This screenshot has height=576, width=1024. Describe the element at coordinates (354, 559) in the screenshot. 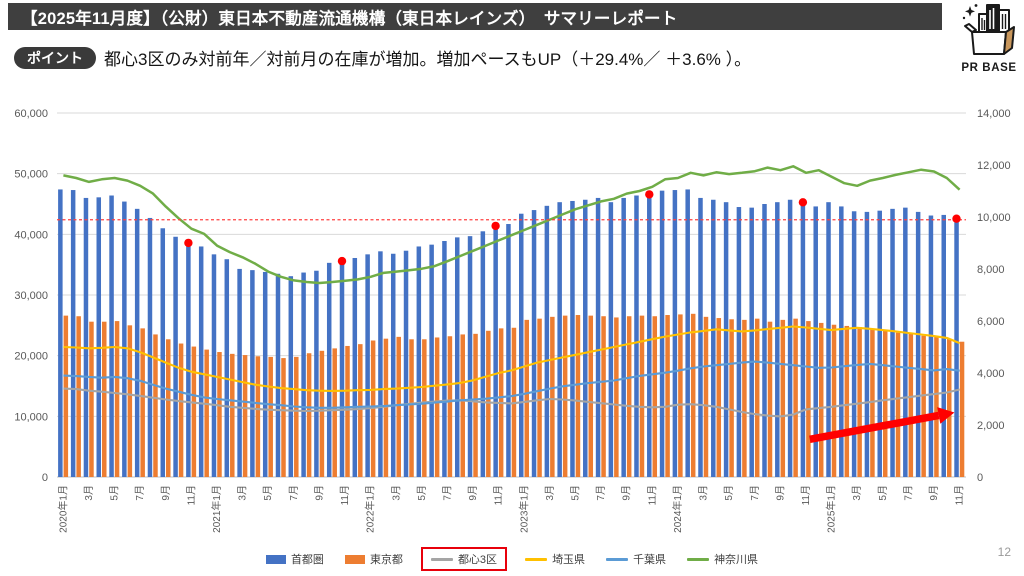

I see `legend-swatch-tokyo` at that location.